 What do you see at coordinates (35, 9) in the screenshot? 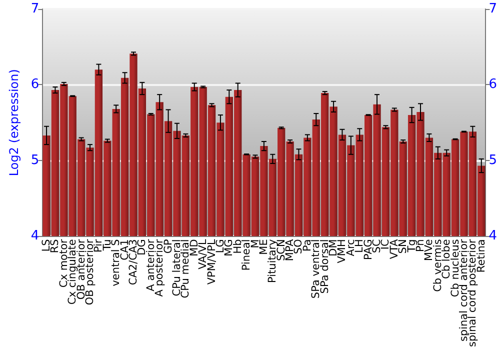
I see `y-tick-label: 7` at bounding box center [35, 9].